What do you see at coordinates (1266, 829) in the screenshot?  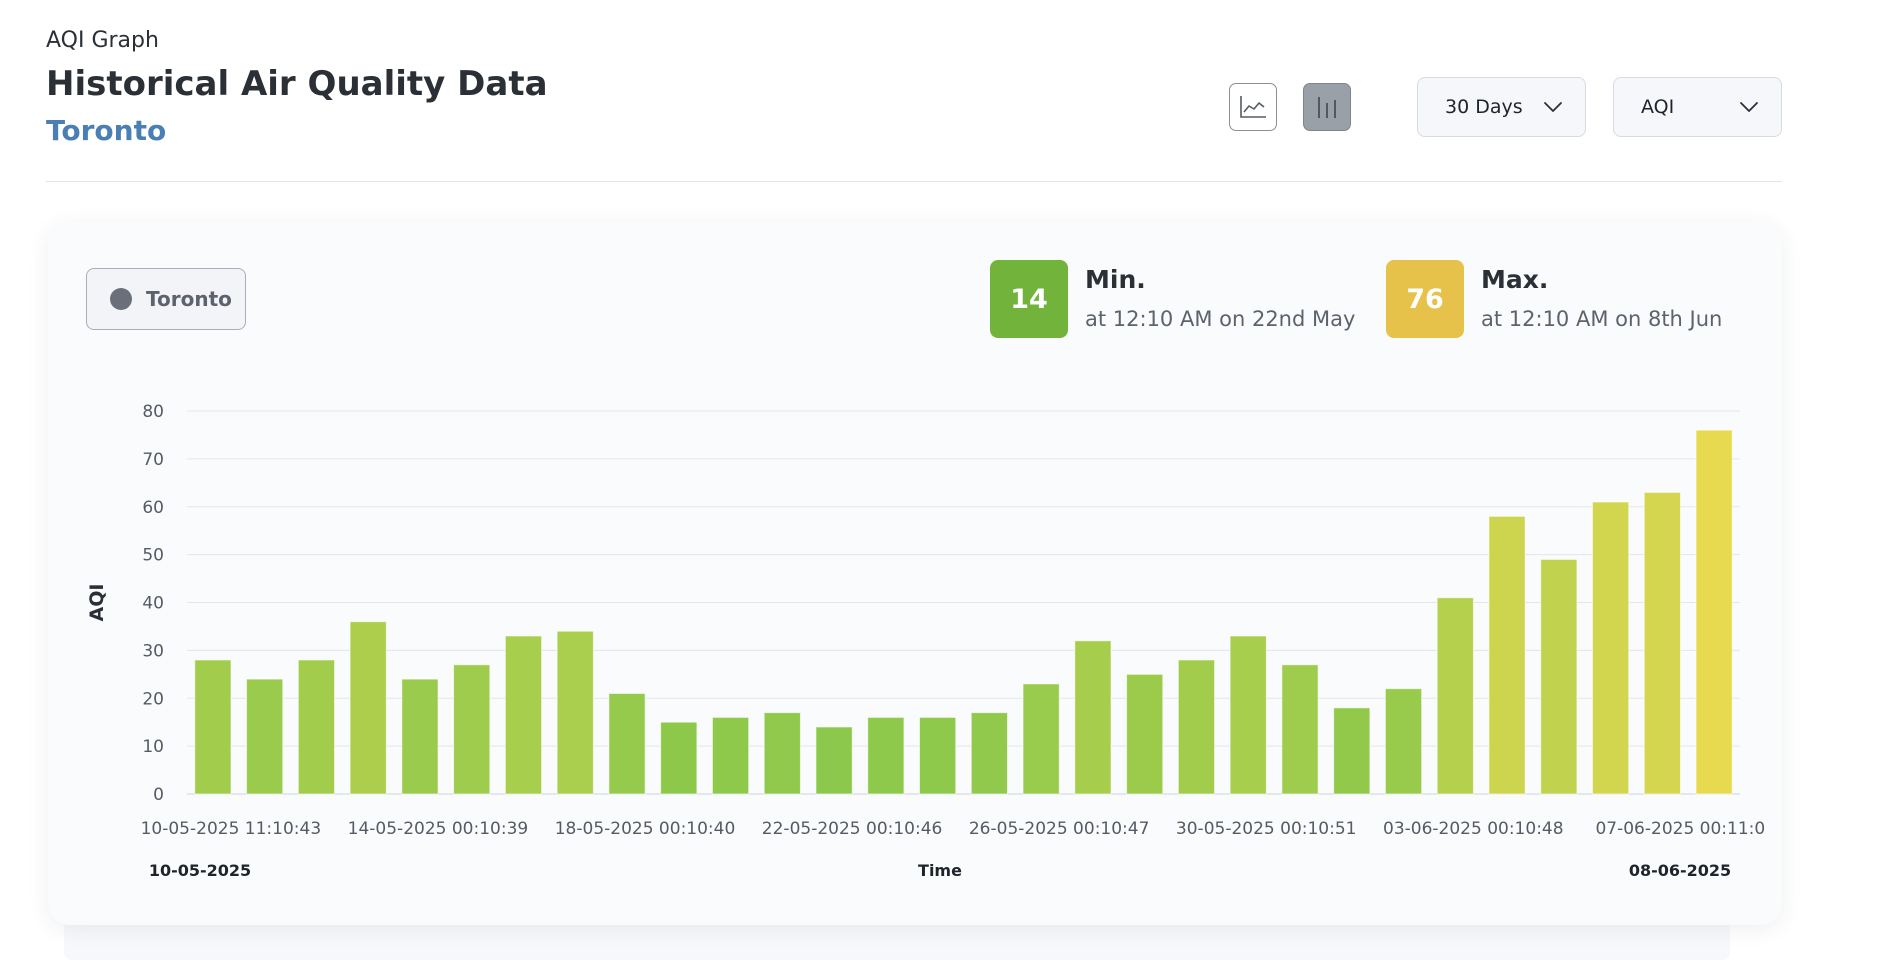 I see `x-tick-label: 30-05-2025 00:10:51` at bounding box center [1266, 829].